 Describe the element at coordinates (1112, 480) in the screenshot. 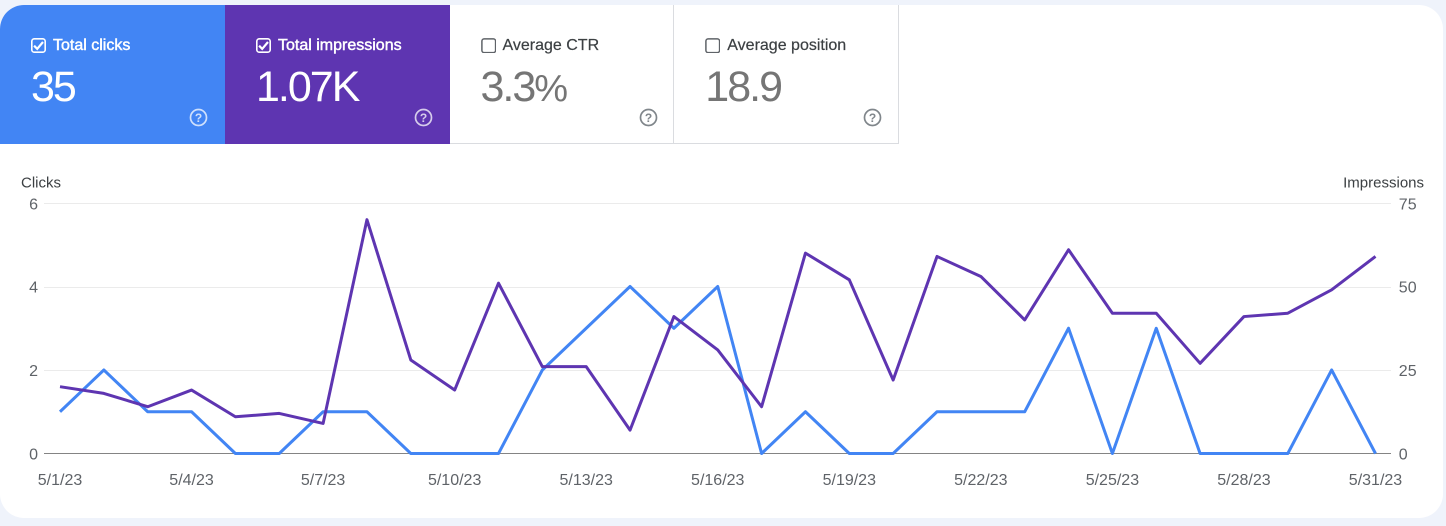

I see `svg-text: 5/25/23` at that location.